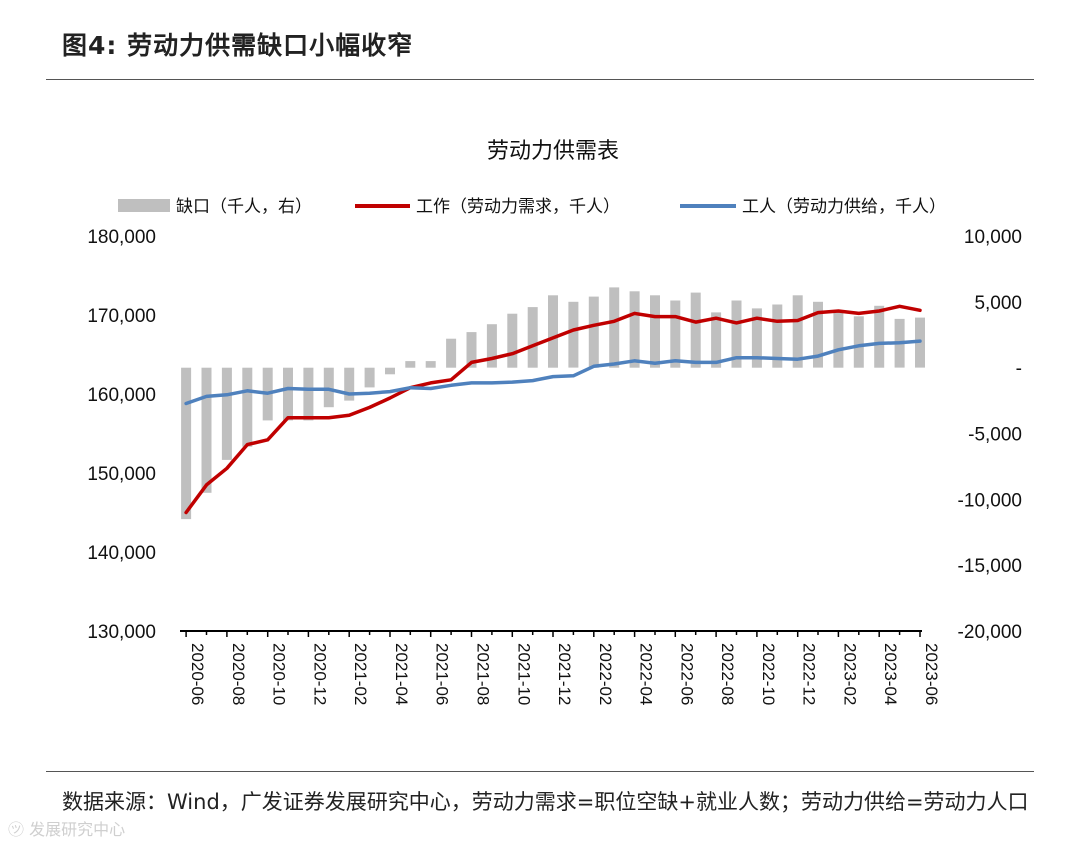 This screenshot has height=856, width=1080. Describe the element at coordinates (844, 206) in the screenshot. I see `legend-label-supply: 工人（劳动力供给，千人）` at that location.